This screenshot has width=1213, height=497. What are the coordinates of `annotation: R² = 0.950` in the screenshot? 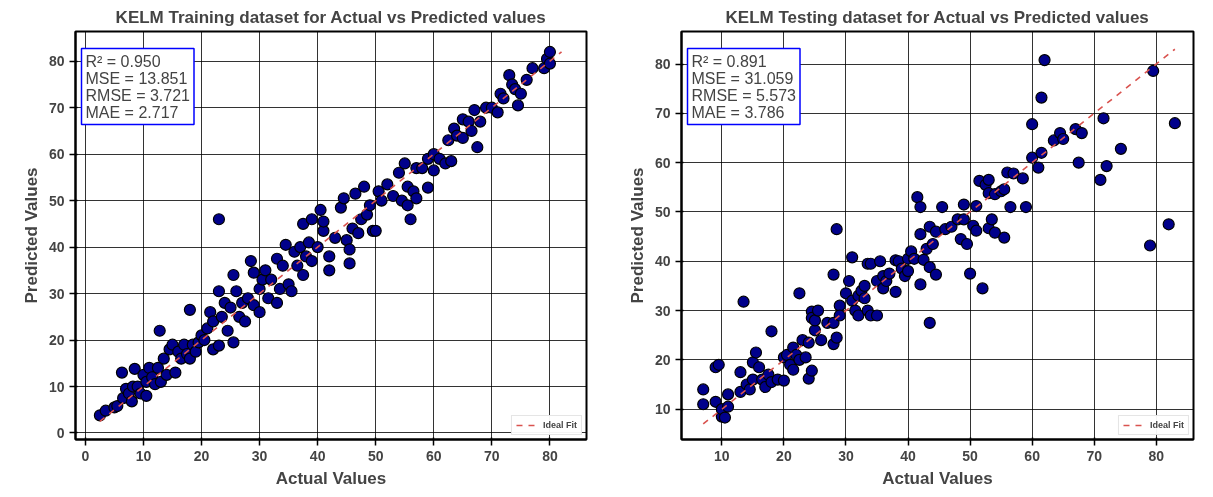 It's located at (123, 61).